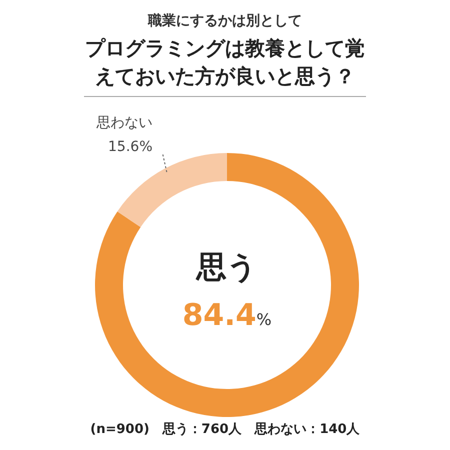 The image size is (450, 450). I want to click on slice-label: 思う, so click(227, 267).